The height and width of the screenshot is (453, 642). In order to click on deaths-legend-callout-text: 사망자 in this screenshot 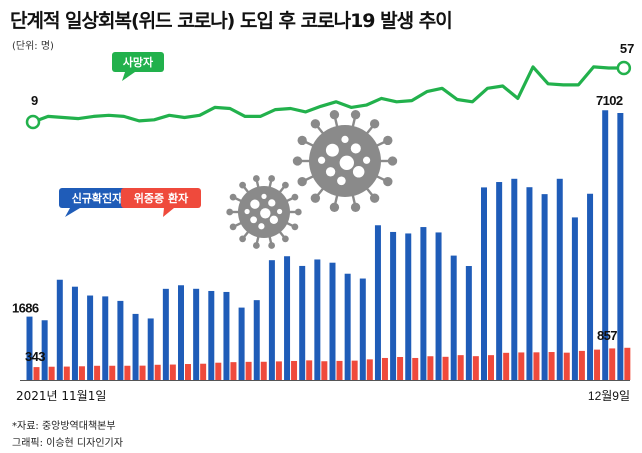, I will do `click(138, 62)`.